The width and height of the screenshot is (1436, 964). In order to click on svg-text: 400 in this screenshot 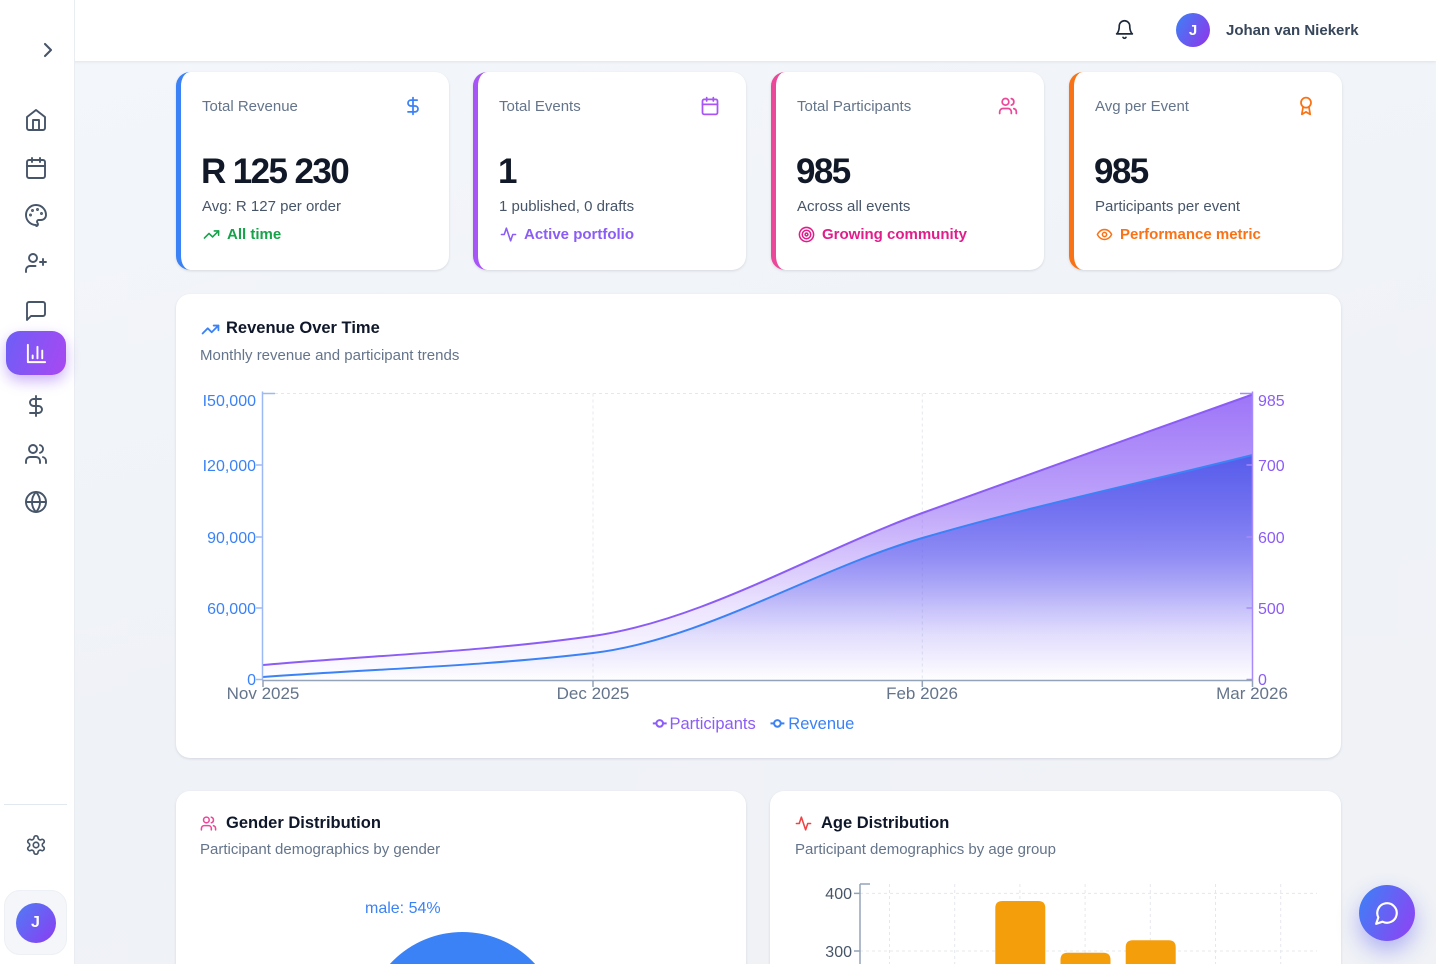, I will do `click(838, 894)`.